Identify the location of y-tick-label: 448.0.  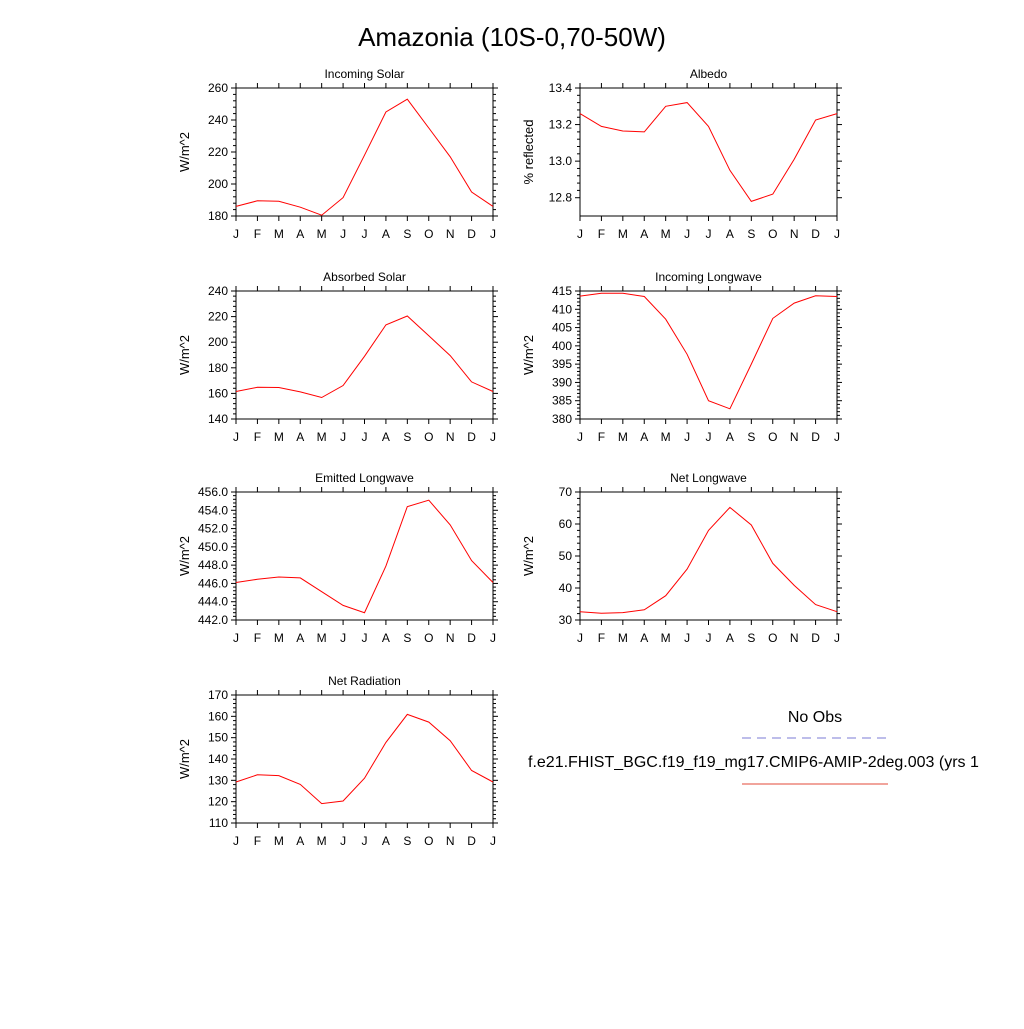
(213, 565).